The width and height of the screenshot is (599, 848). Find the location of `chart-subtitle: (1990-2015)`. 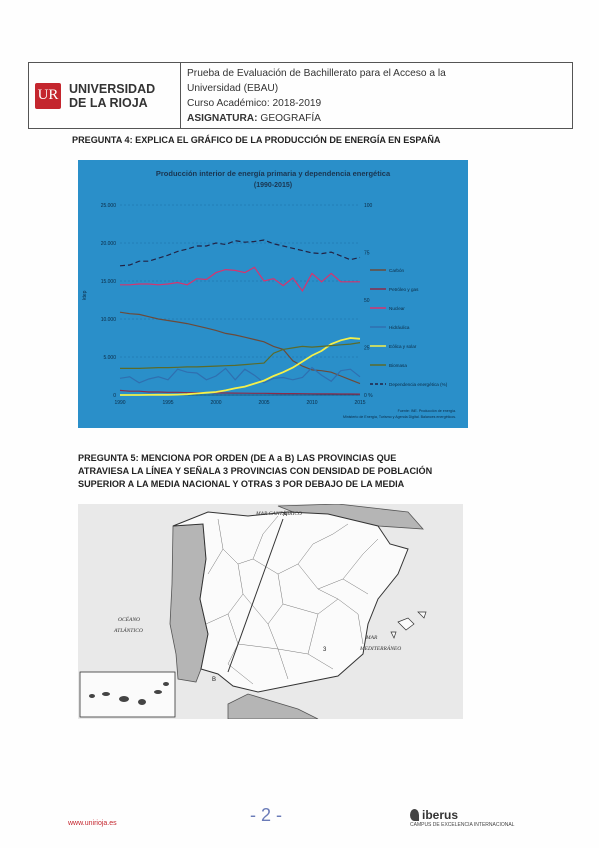

chart-subtitle: (1990-2015) is located at coordinates (273, 185).